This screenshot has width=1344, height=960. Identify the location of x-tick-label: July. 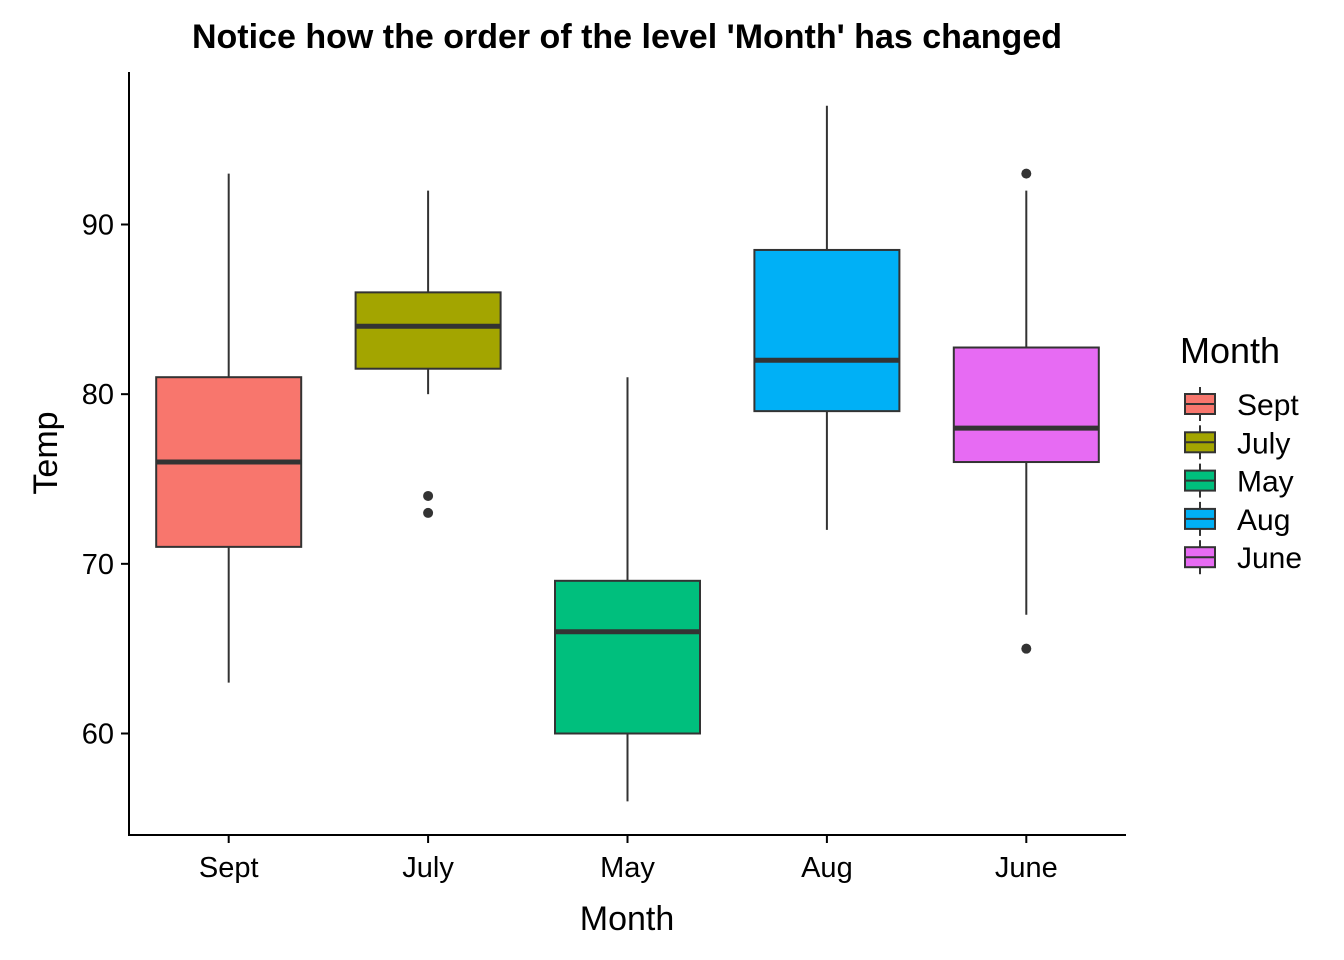
(428, 868).